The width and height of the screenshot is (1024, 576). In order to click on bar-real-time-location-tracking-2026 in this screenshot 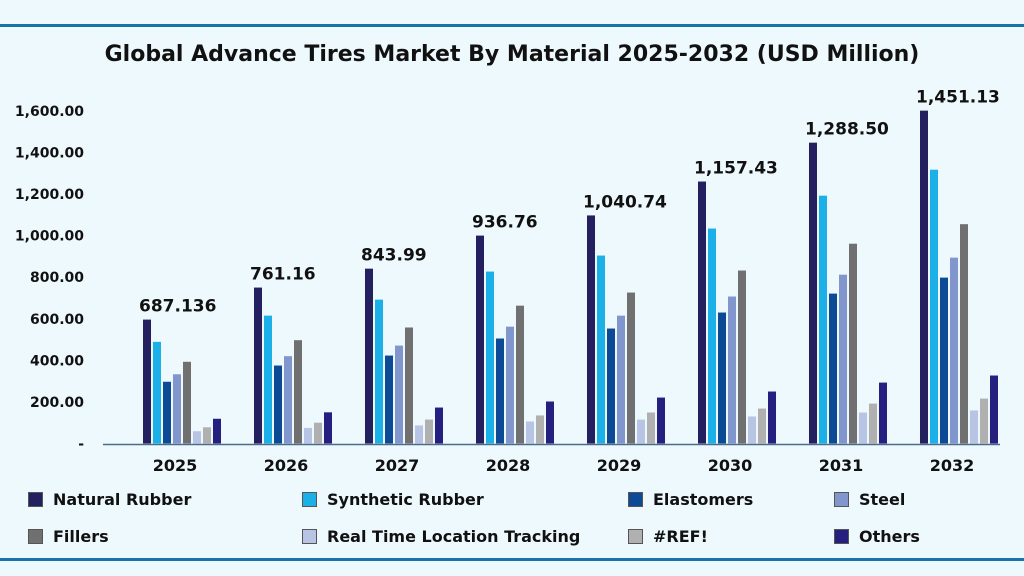, I will do `click(308, 435)`.